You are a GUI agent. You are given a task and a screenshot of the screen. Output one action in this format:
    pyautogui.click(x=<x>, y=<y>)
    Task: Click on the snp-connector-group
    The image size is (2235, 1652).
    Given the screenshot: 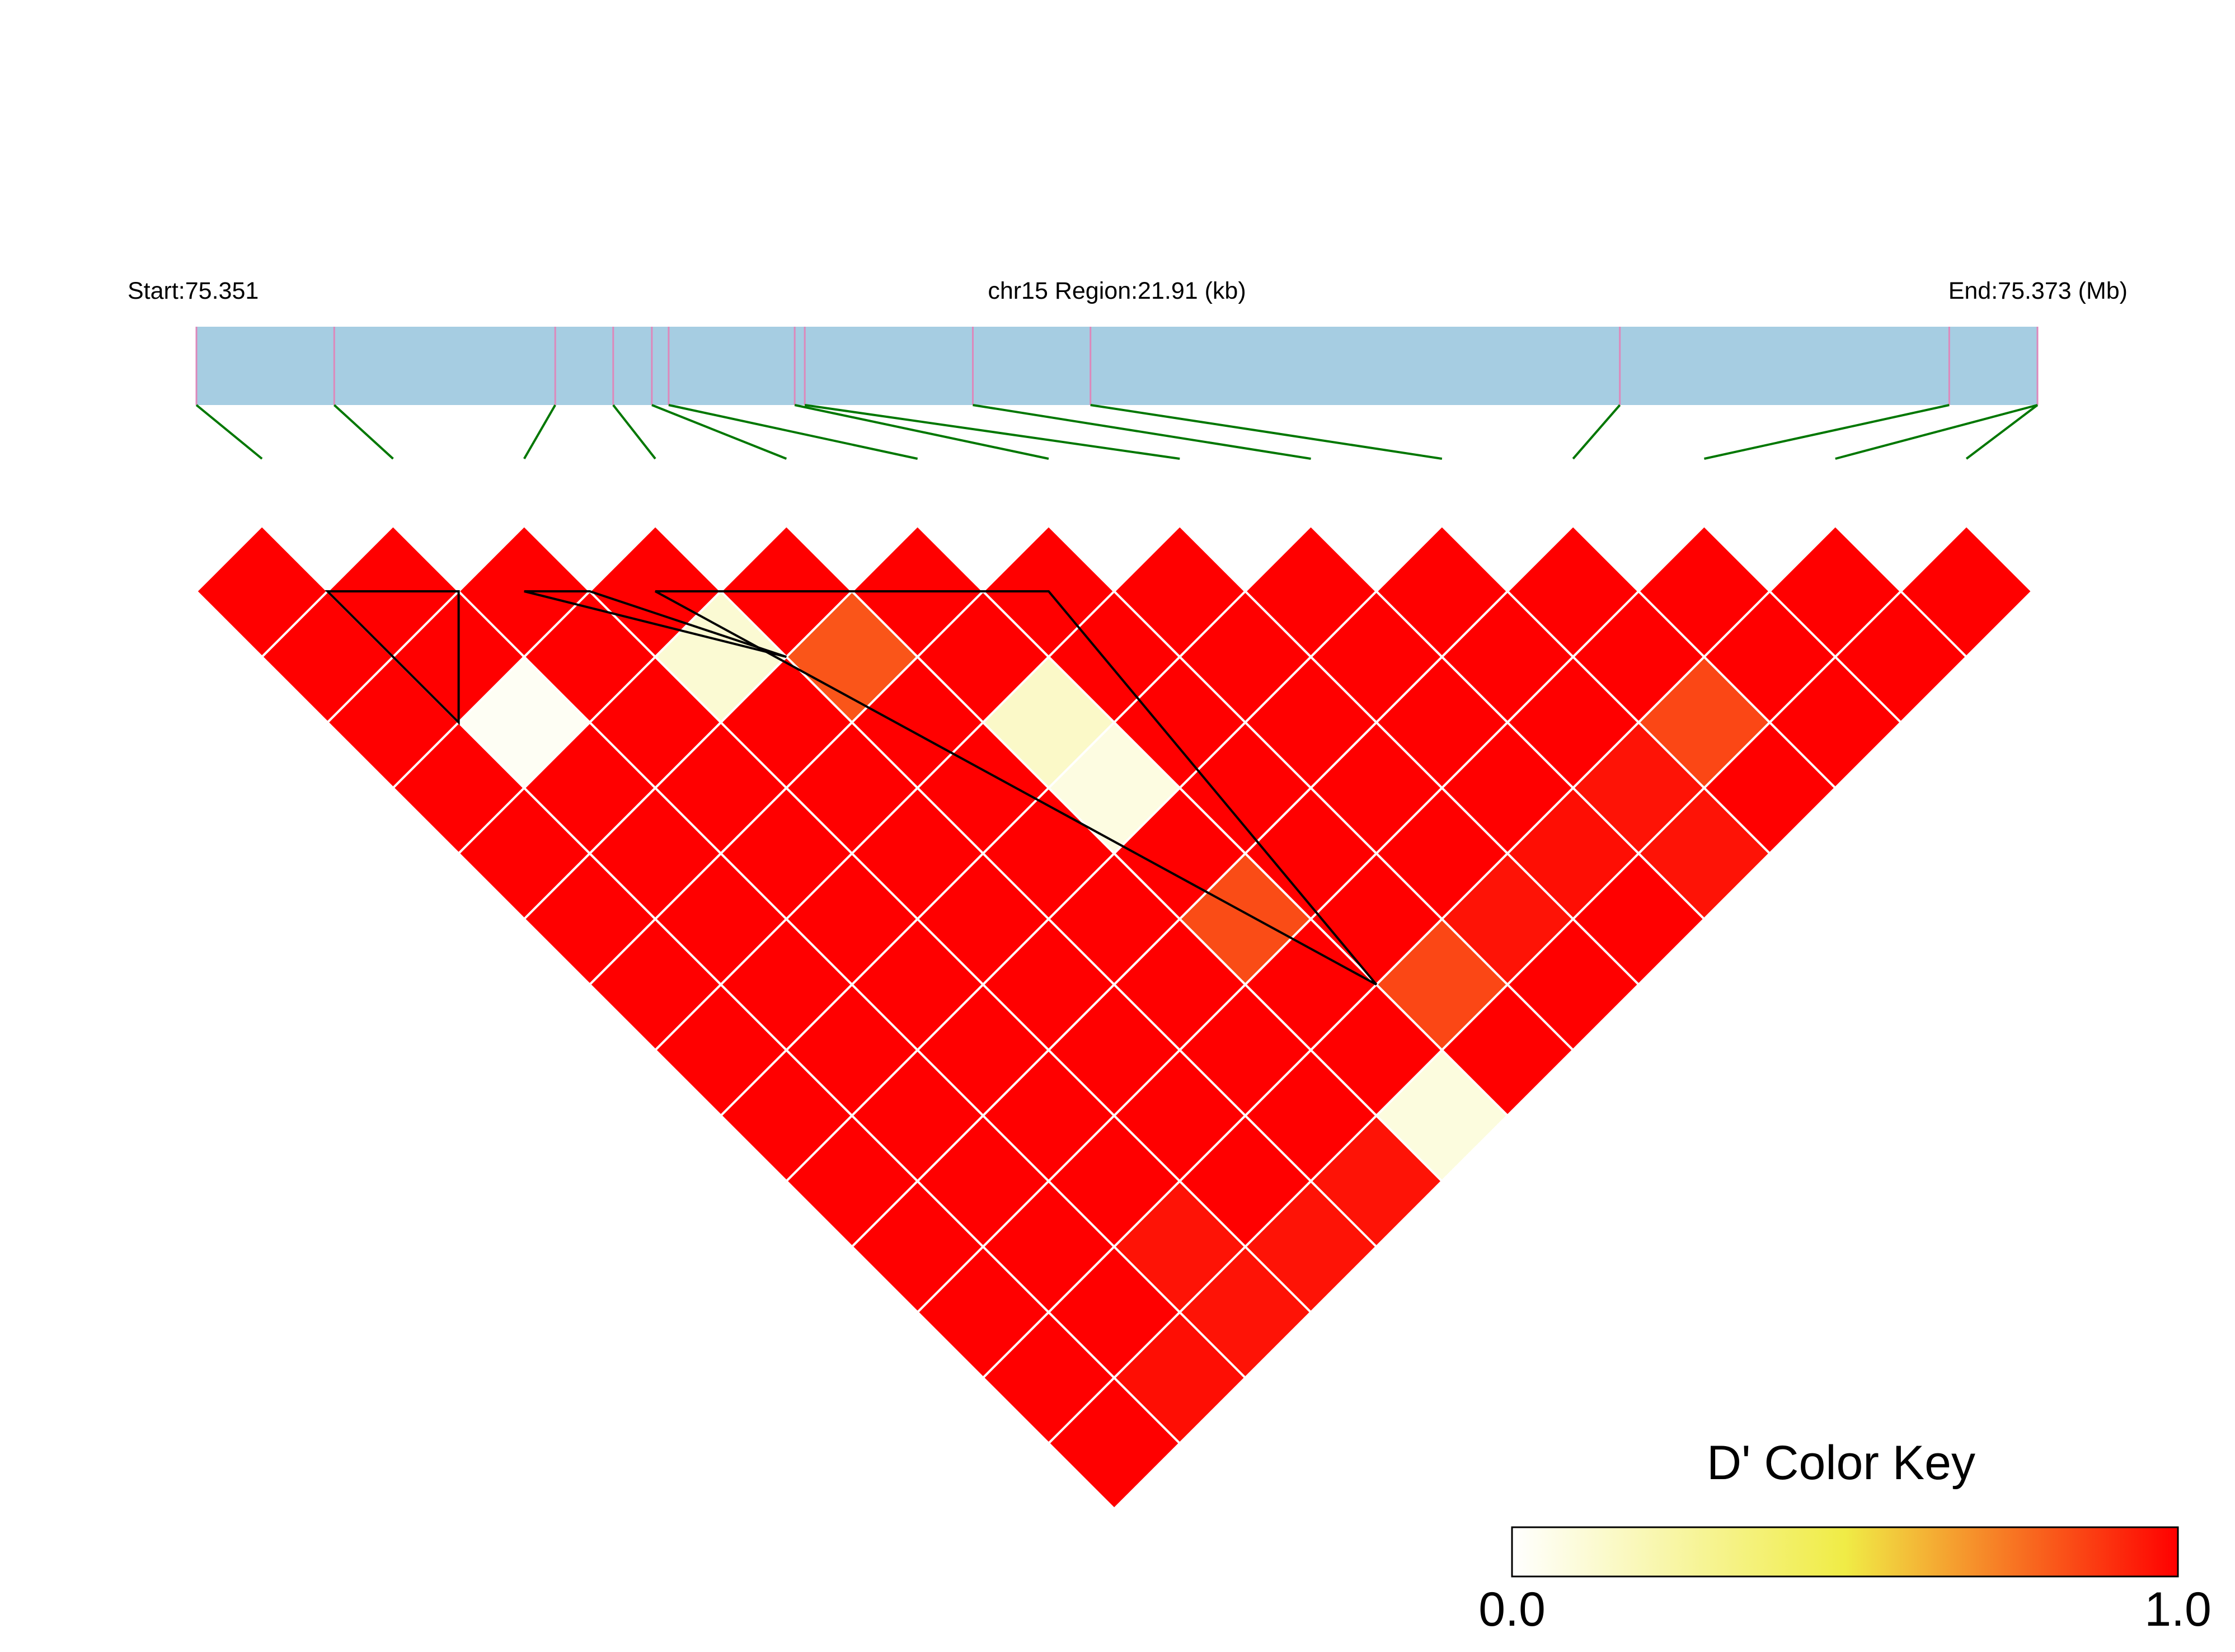 What is the action you would take?
    pyautogui.click(x=1117, y=432)
    